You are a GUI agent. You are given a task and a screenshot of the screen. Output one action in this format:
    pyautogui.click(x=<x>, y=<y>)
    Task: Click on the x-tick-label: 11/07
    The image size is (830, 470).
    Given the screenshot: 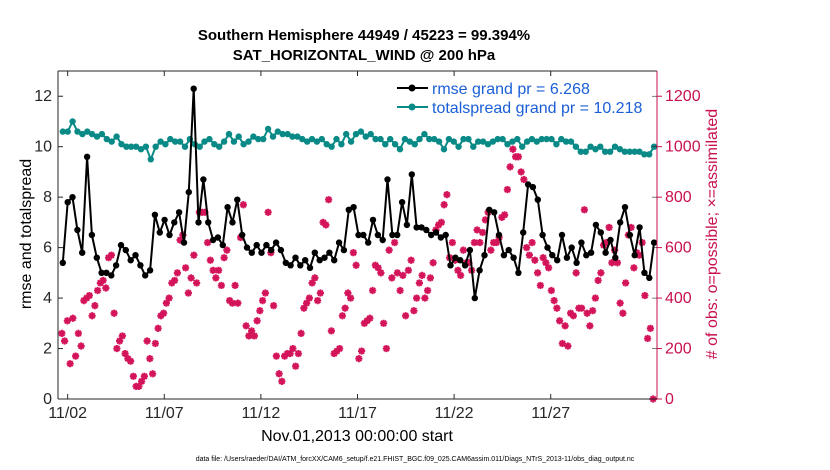 What is the action you would take?
    pyautogui.click(x=164, y=413)
    